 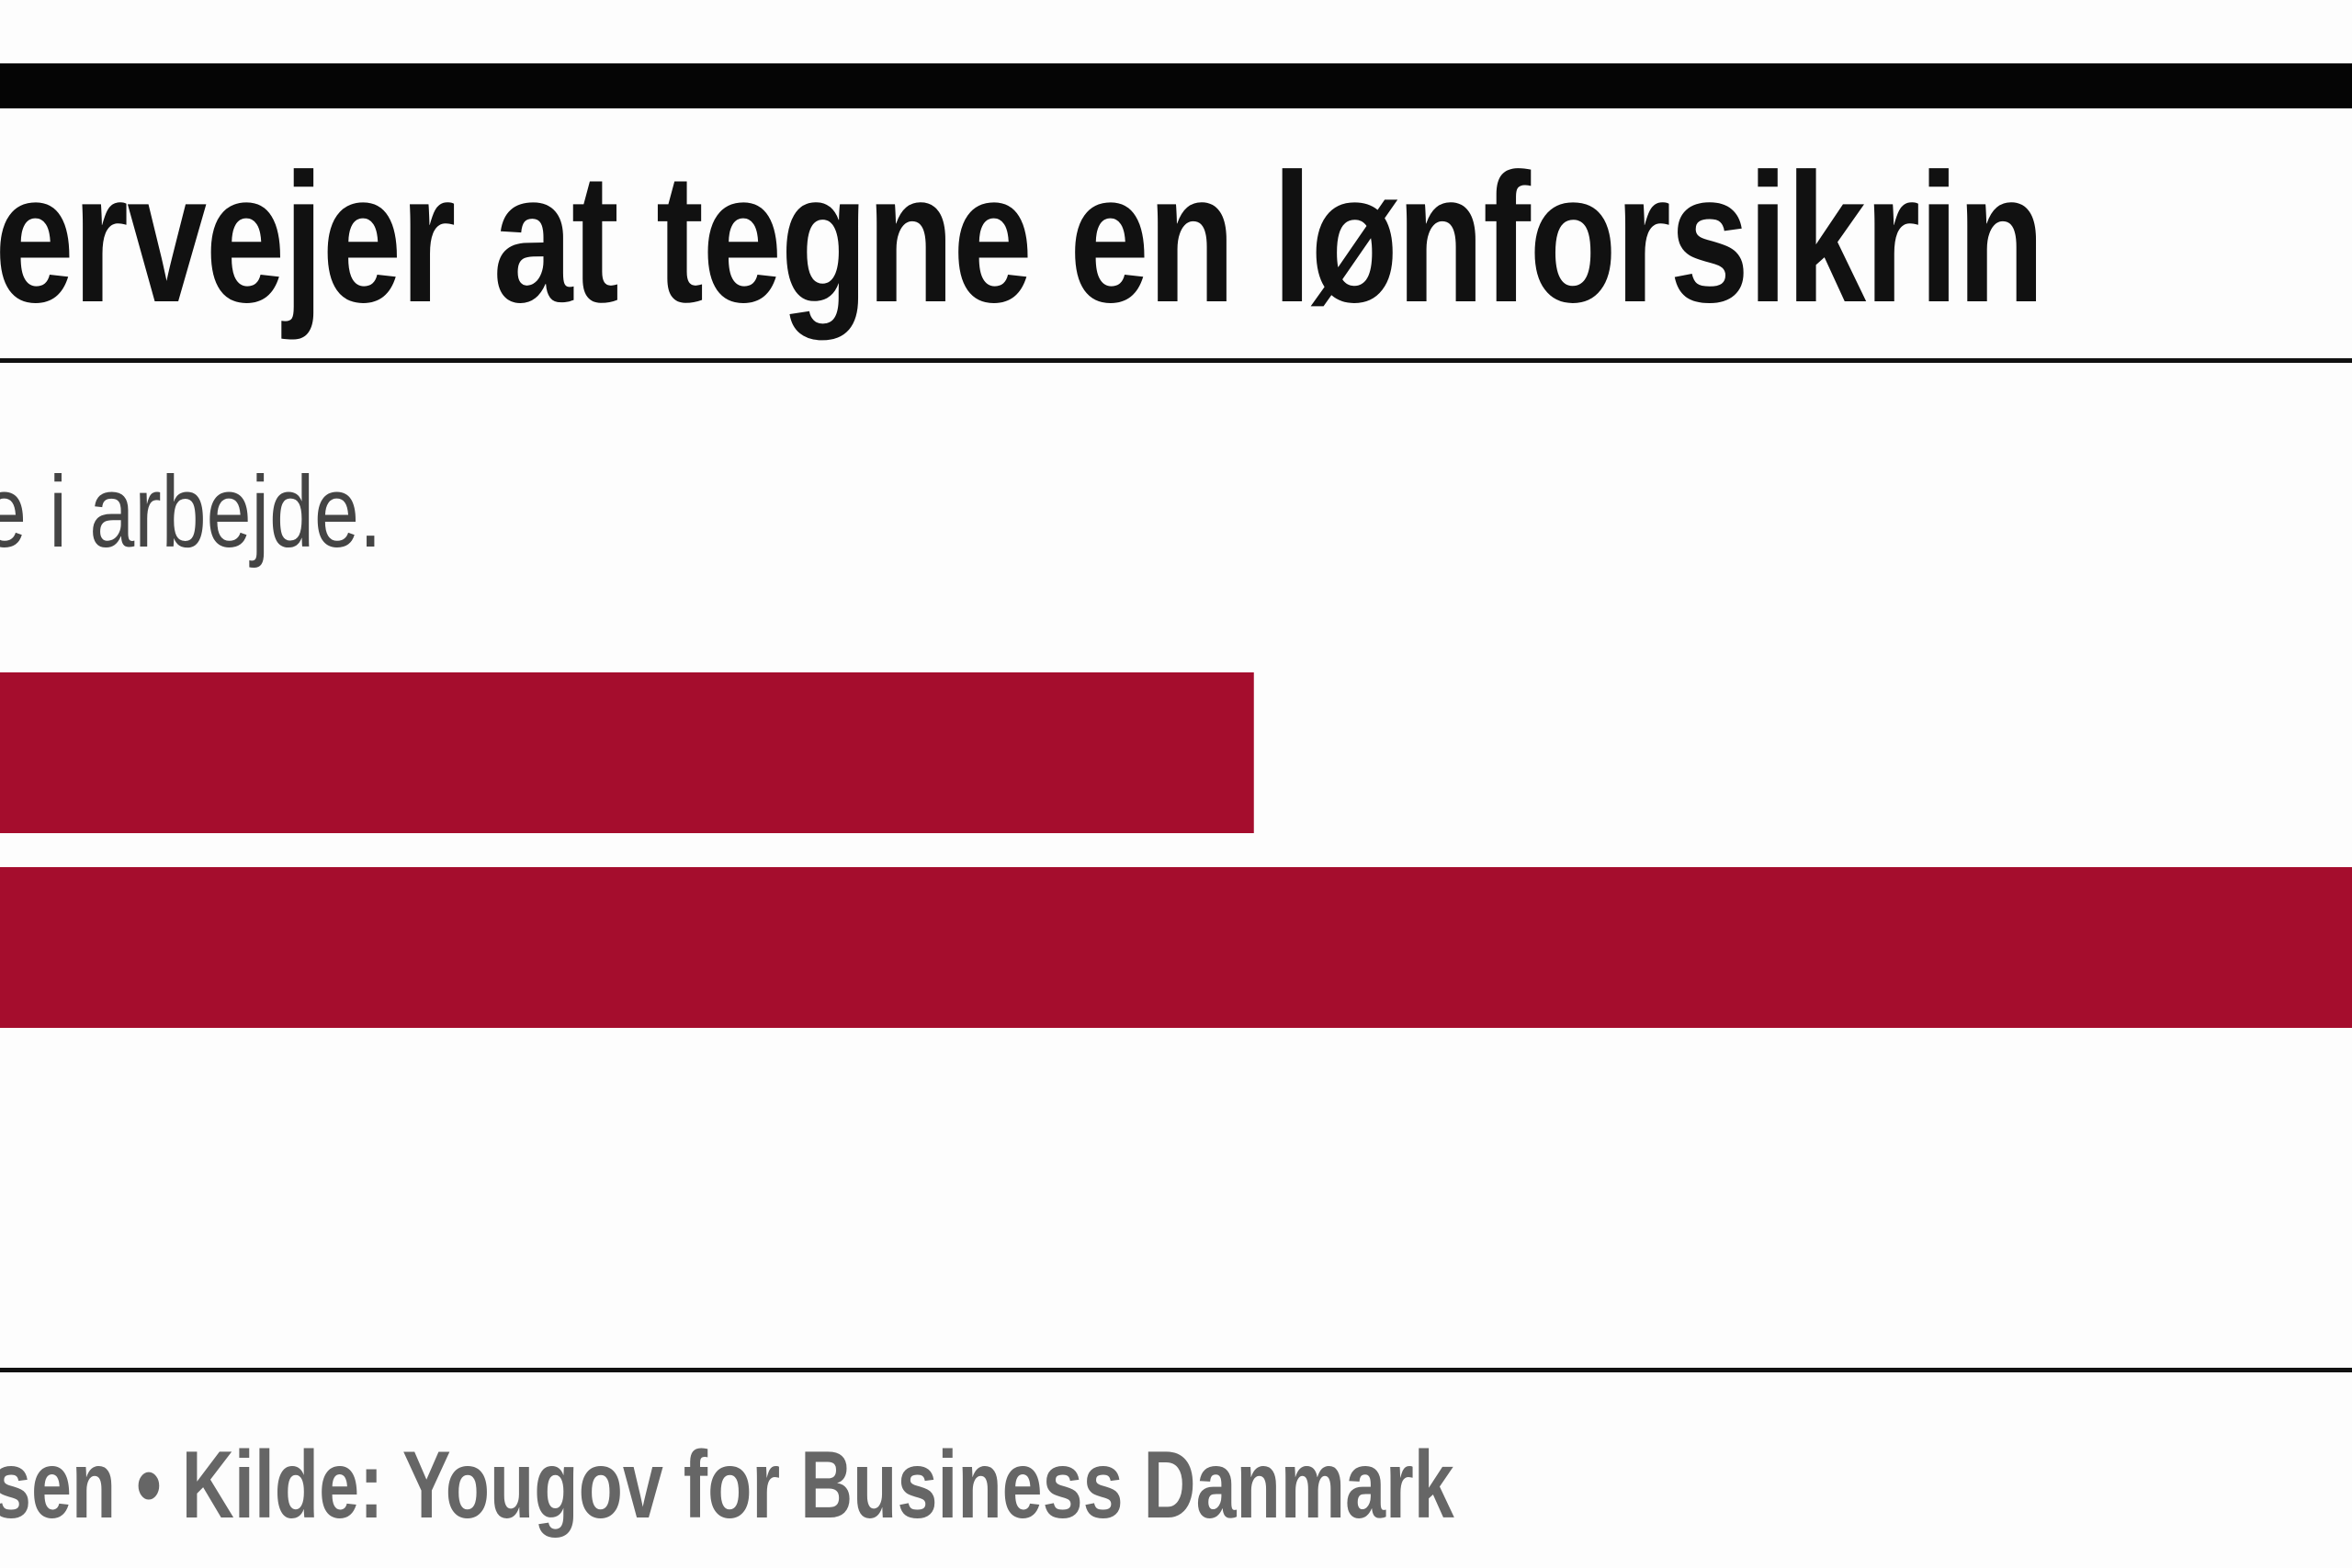 I want to click on source-credit: sen • Kilde: Yougov for Business Danmark, so click(x=727, y=1485).